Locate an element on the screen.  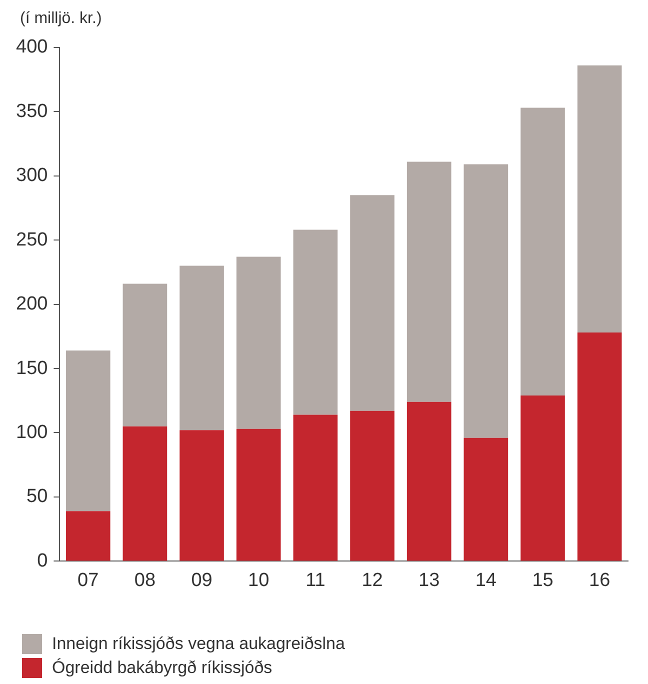
x-tick-label: 15 is located at coordinates (543, 580).